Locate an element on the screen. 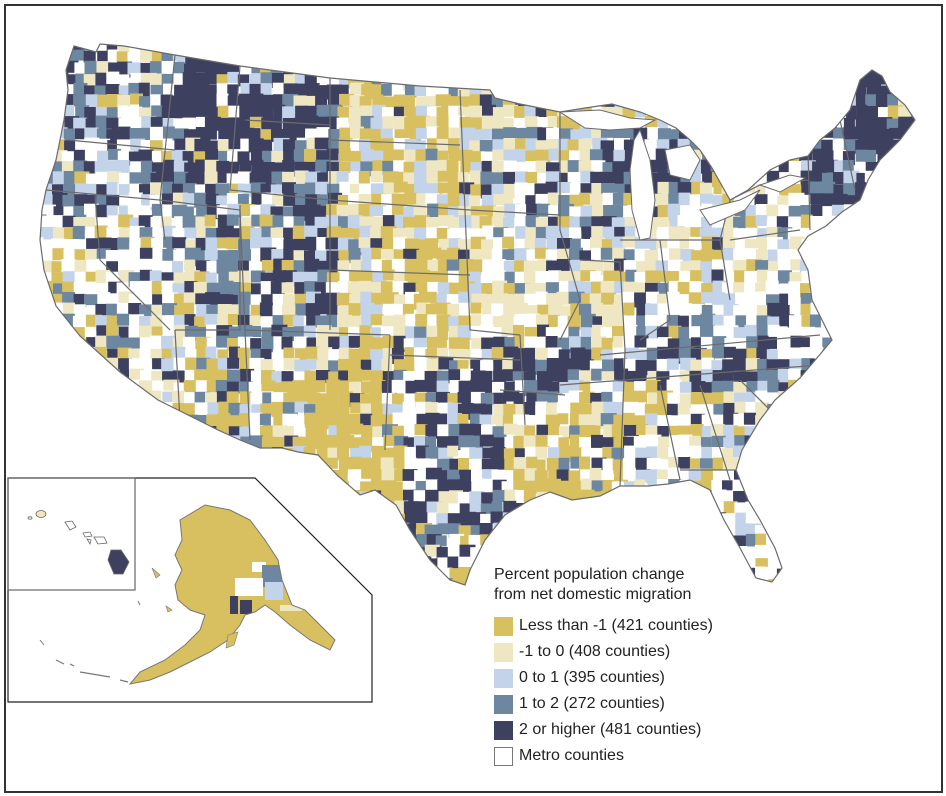 The image size is (946, 796). legend-label: 2 or higher (481 counties) is located at coordinates (610, 729).